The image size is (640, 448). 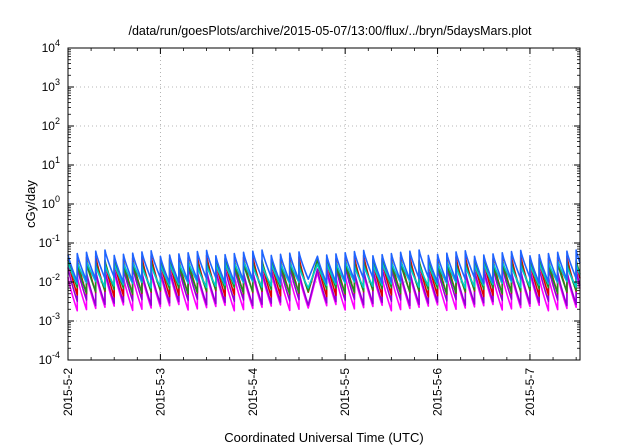 What do you see at coordinates (57, 82) in the screenshot?
I see `y-tick-label-exponent: 3` at bounding box center [57, 82].